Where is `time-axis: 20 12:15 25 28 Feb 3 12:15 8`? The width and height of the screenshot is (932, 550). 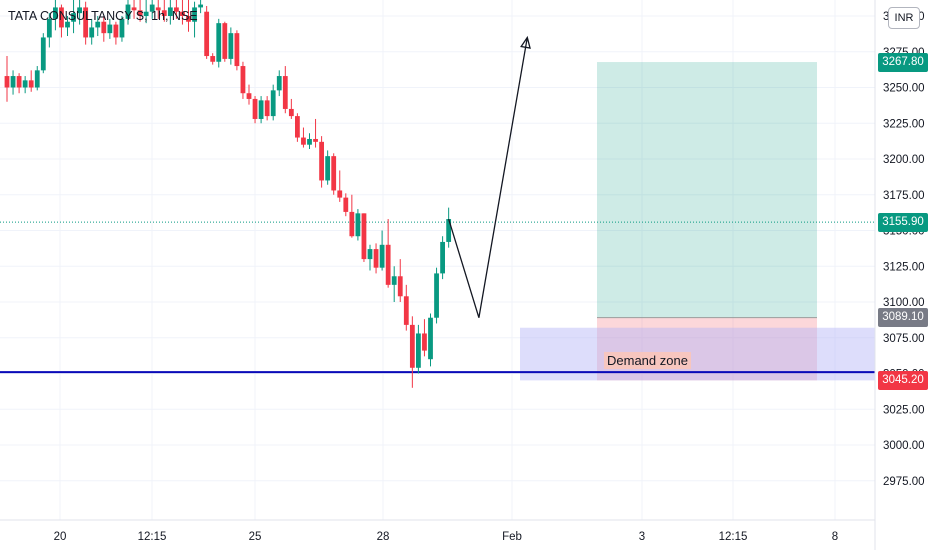
time-axis: 20 12:15 25 28 Feb 3 12:15 8 is located at coordinates (446, 537).